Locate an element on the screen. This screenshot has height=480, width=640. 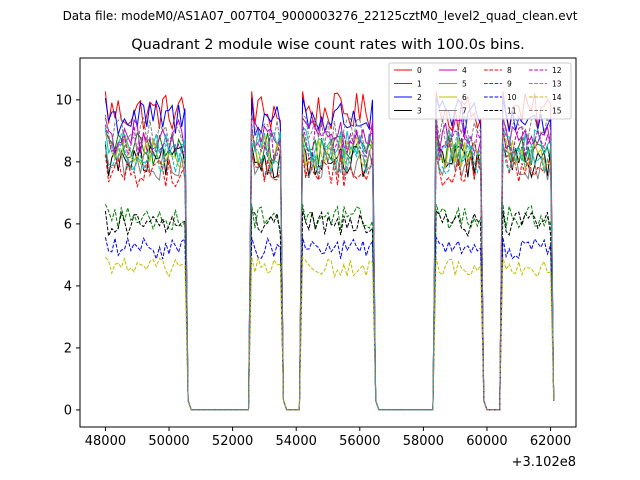
legend-label: 10 is located at coordinates (512, 97).